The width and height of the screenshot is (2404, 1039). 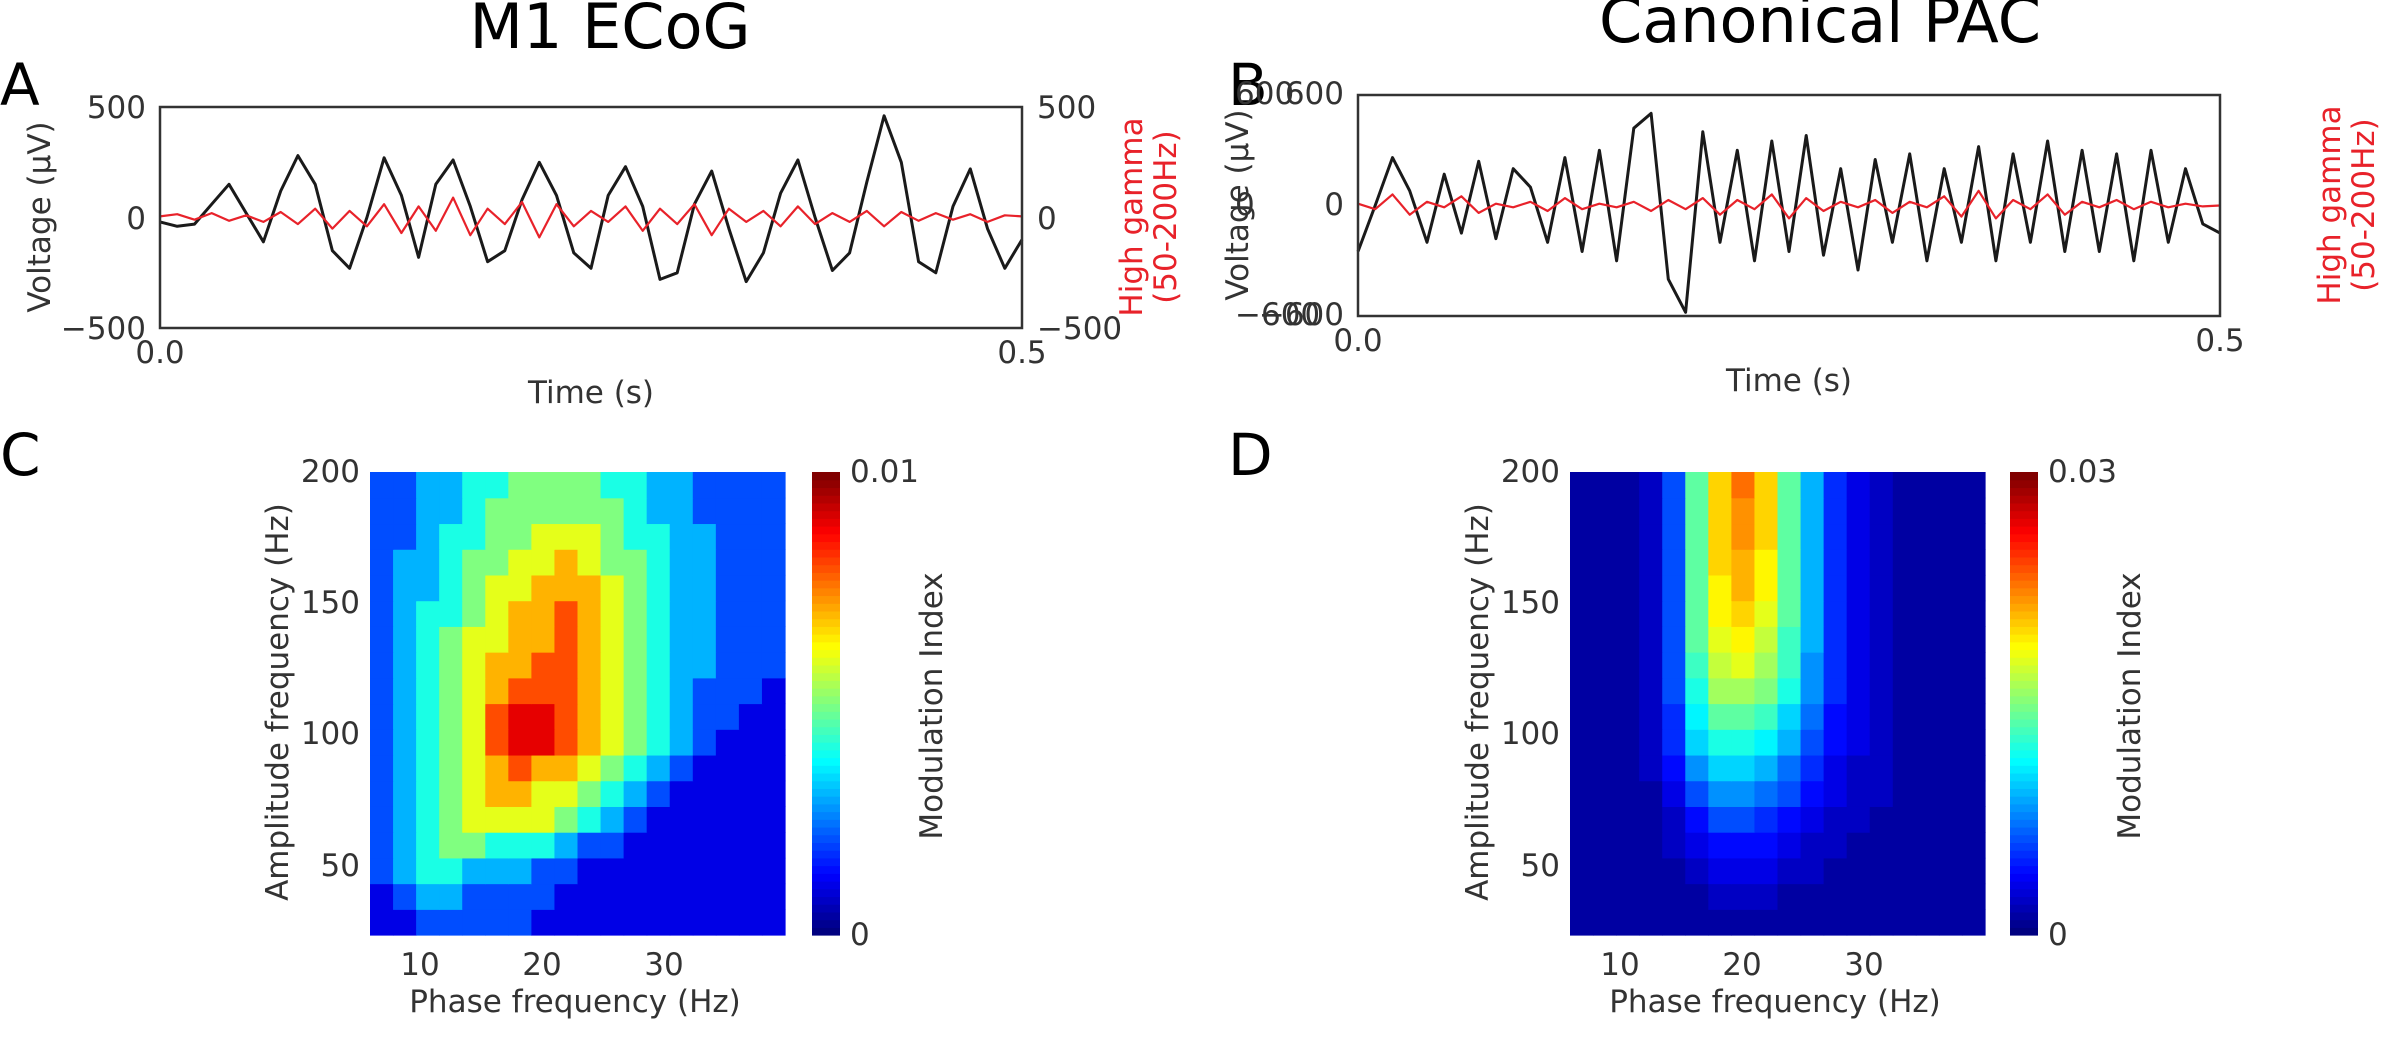 I want to click on panel-d-ylabel: Amplitude frequency (Hz), so click(x=1478, y=702).